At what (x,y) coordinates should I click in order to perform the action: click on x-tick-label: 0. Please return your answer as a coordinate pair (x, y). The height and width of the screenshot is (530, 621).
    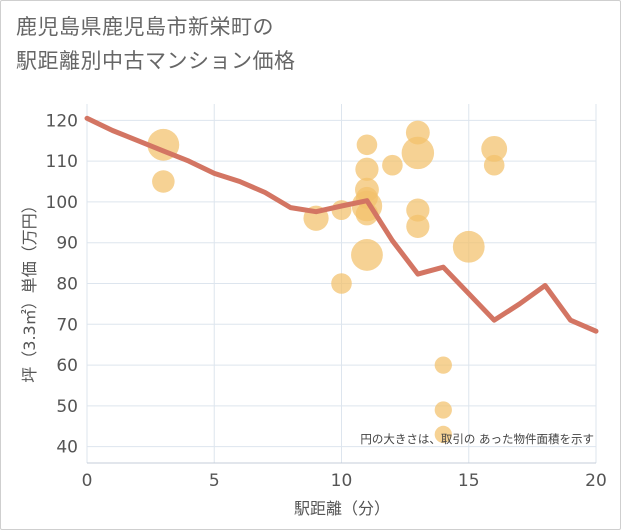
    Looking at the image, I should click on (87, 481).